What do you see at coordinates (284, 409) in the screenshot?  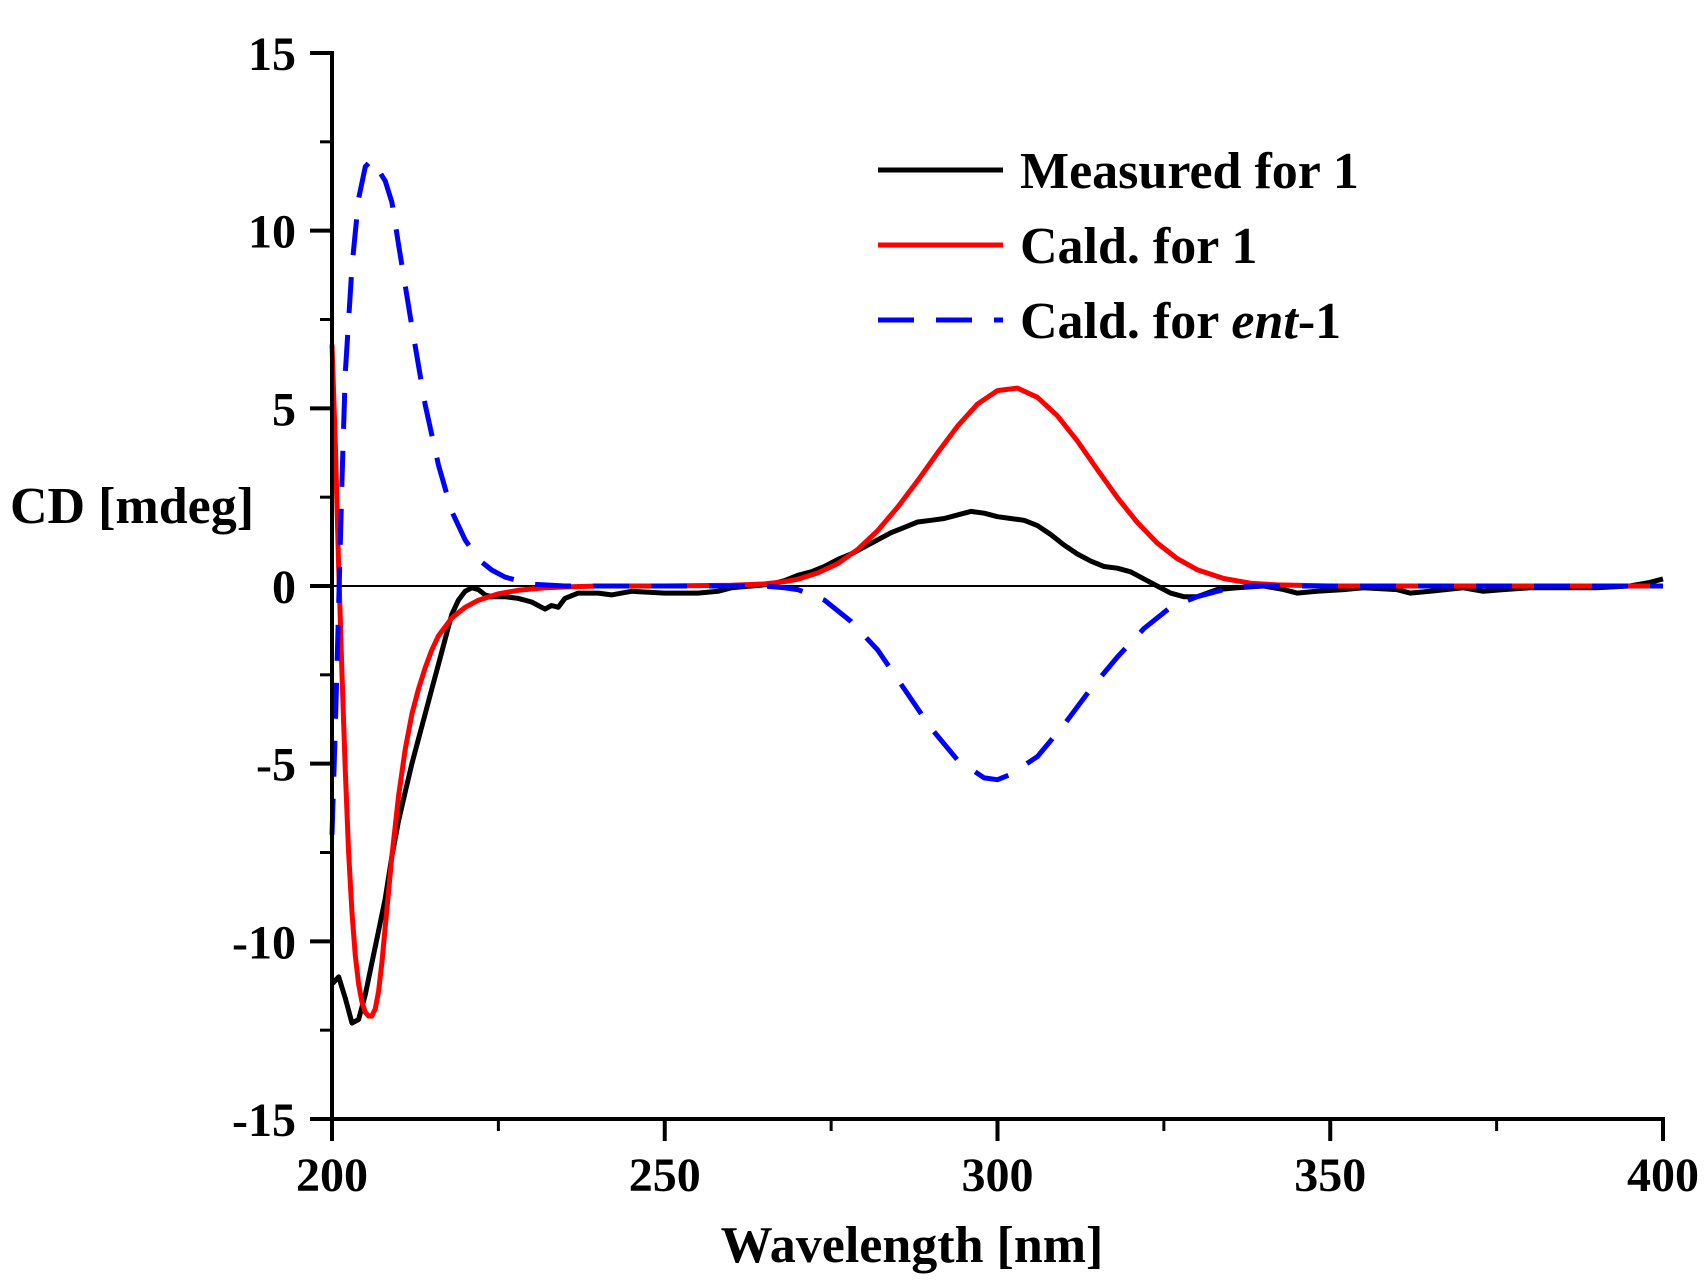 I see `y-tick-label: 5` at bounding box center [284, 409].